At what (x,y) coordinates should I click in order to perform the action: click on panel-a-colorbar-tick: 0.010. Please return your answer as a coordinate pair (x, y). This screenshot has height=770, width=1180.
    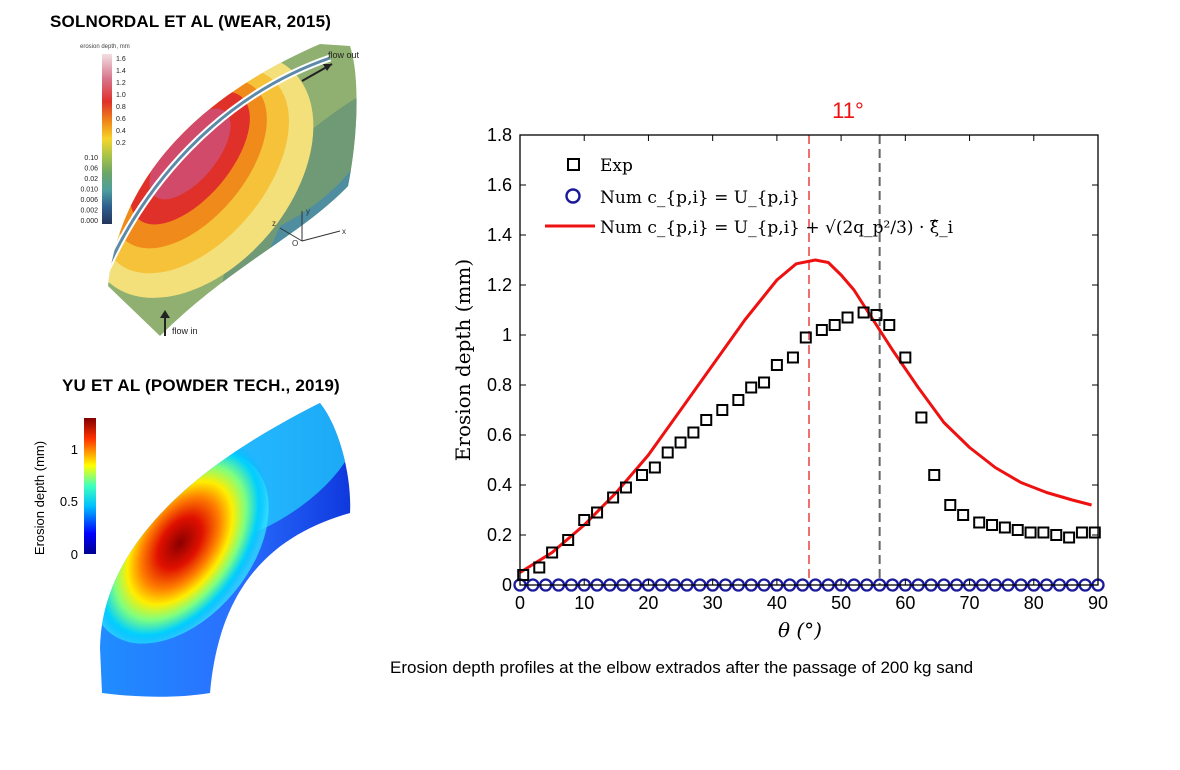
    Looking at the image, I should click on (89, 190).